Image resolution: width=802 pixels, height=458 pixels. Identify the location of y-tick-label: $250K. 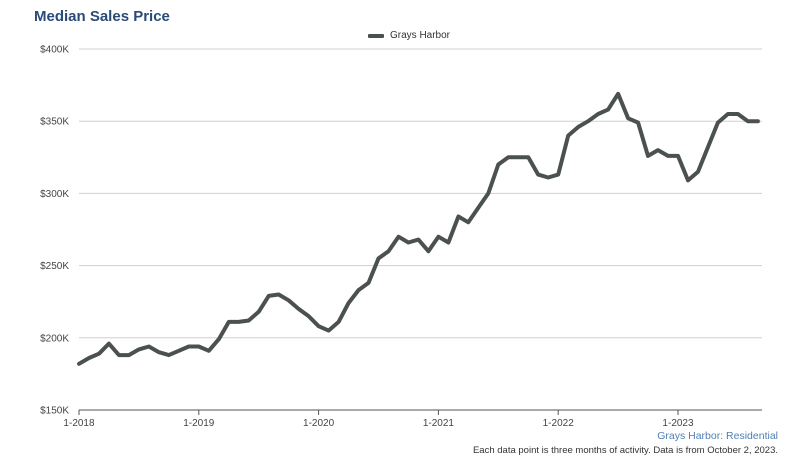
(54, 266).